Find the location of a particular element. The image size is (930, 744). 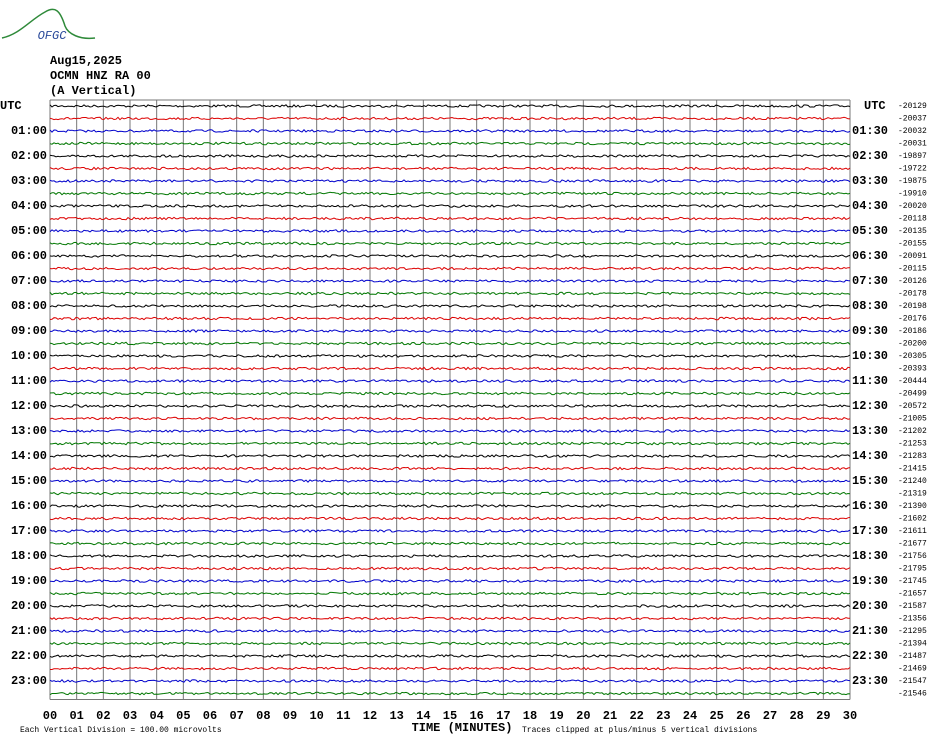

left-time-label: 04:00 is located at coordinates (29, 206).